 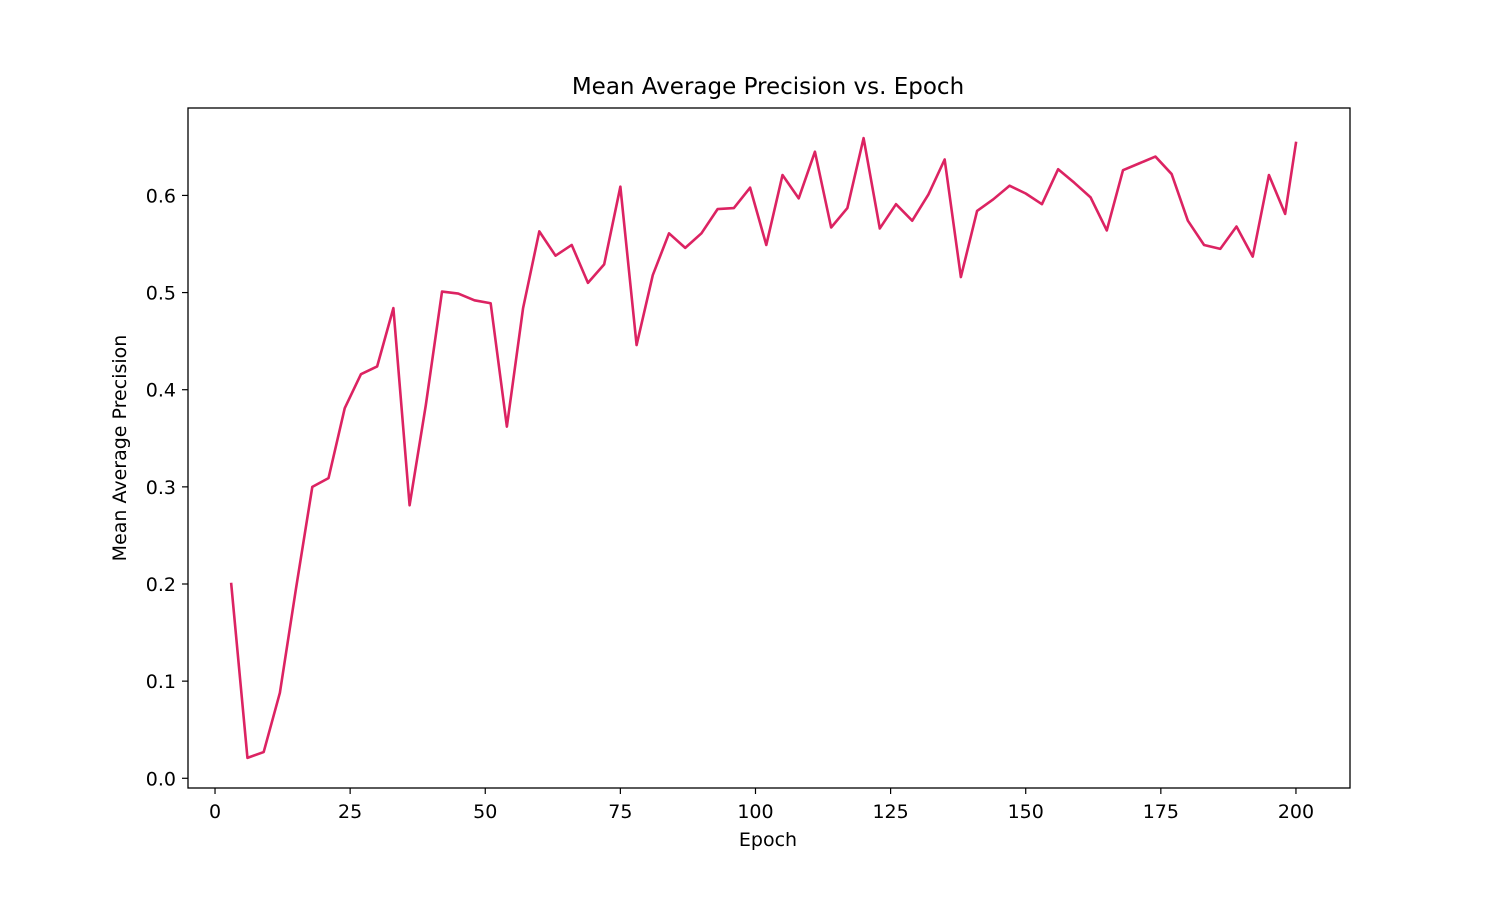 I want to click on x-tick-label: 75, so click(x=620, y=812).